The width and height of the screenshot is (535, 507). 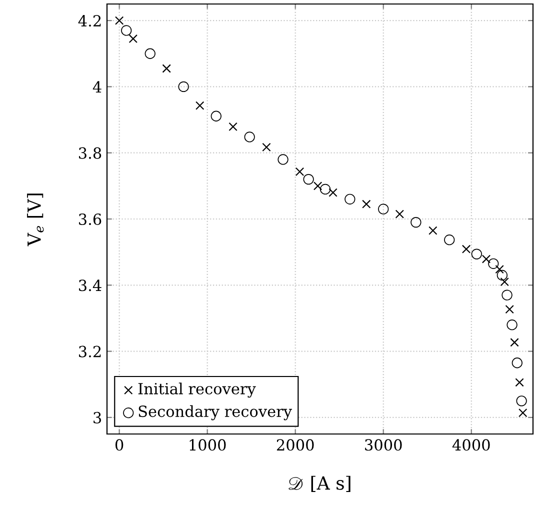 I want to click on x-tick-label: 2000, so click(x=295, y=445).